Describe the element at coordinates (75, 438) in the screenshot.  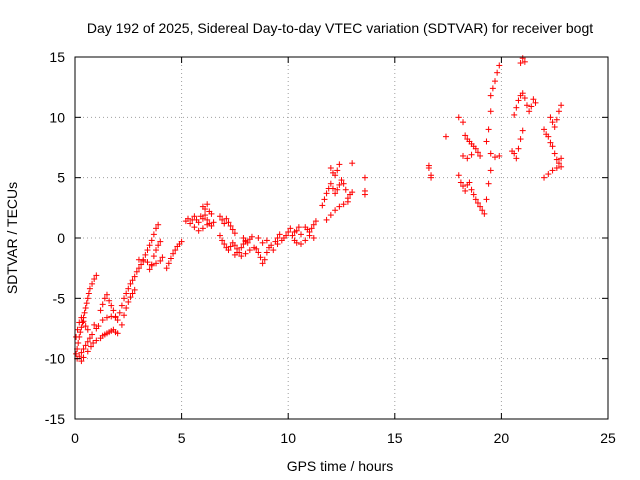
I see `x-tick-label: 0` at that location.